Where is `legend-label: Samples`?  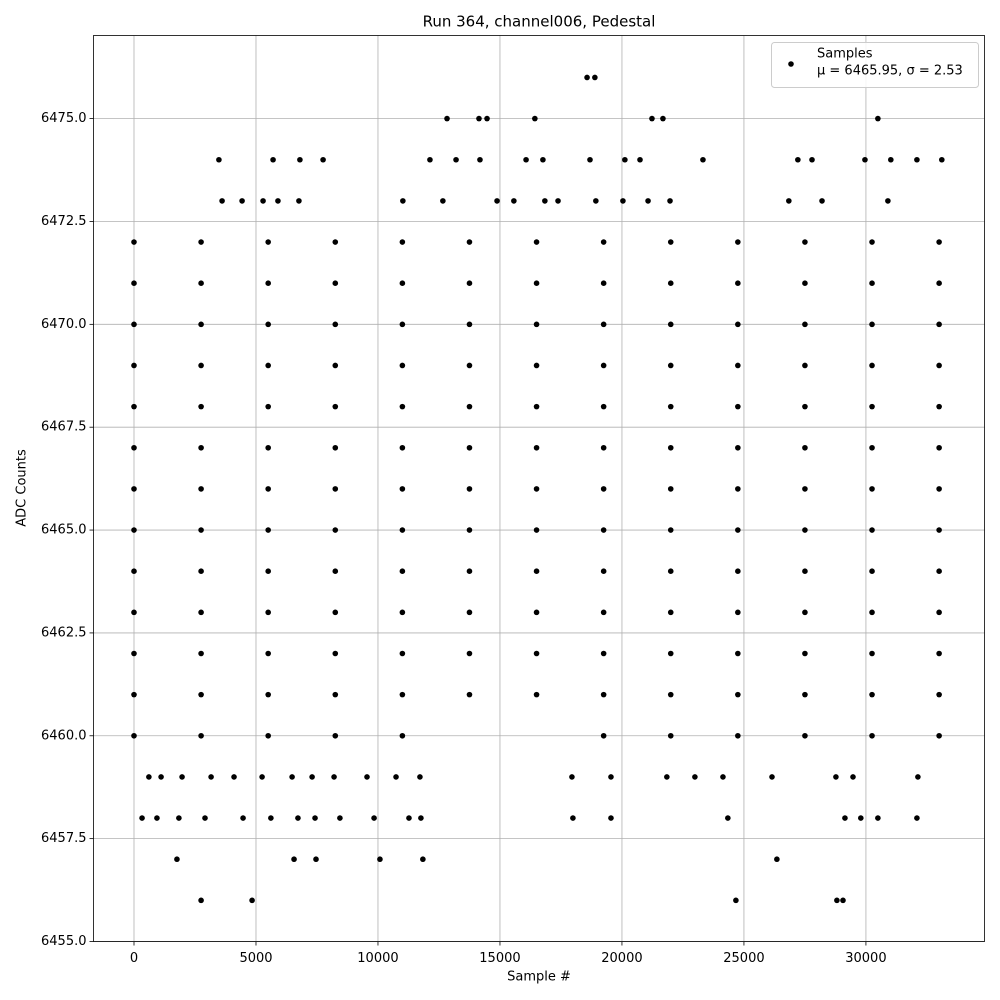 legend-label: Samples is located at coordinates (845, 54).